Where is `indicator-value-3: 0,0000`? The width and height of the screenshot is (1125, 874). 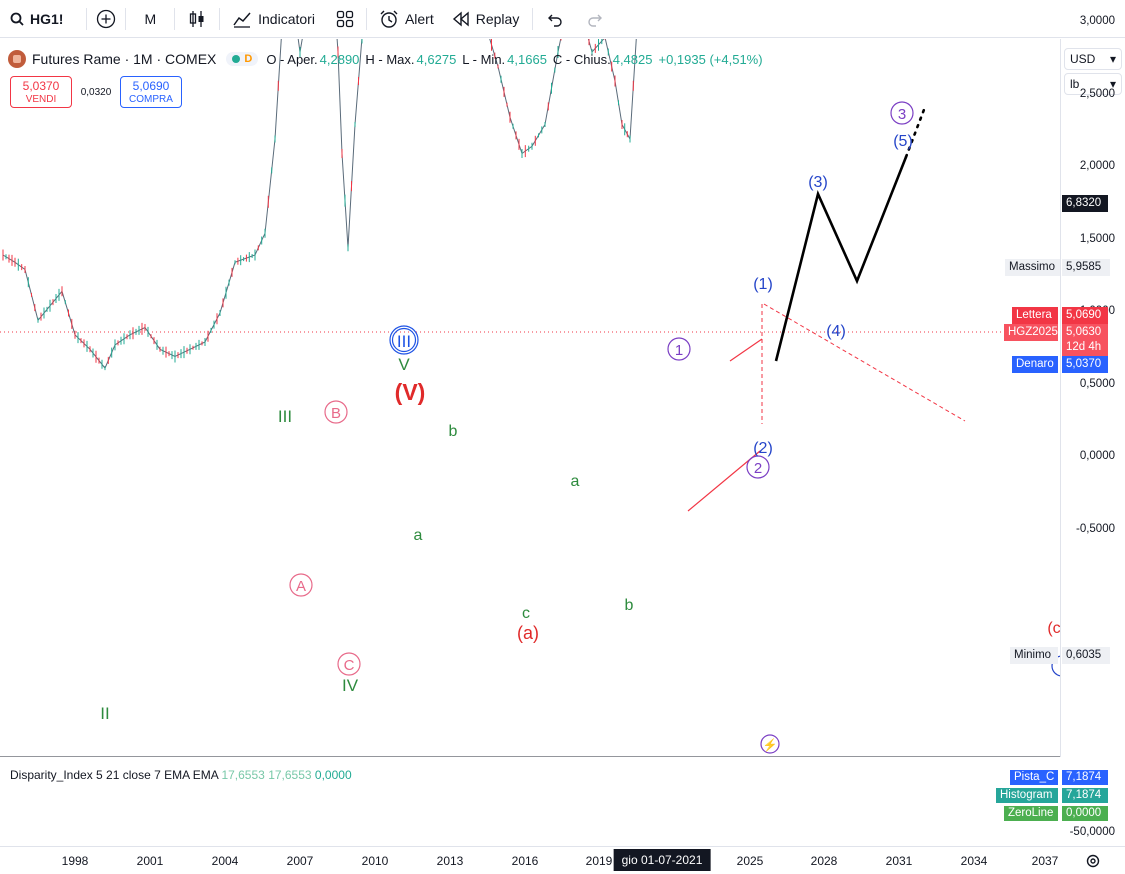
indicator-value-3: 0,0000 is located at coordinates (333, 775).